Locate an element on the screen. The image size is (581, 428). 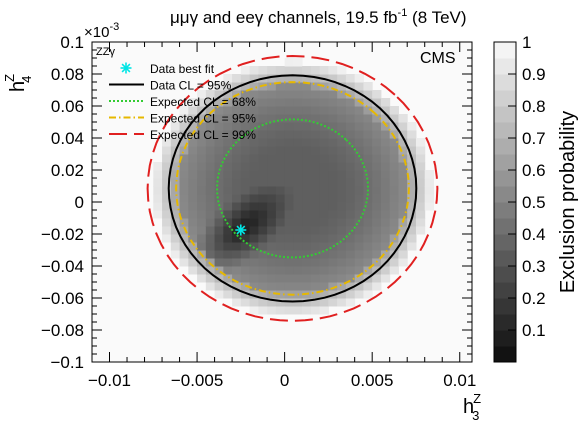
legend-item: Data best fit is located at coordinates (167, 69).